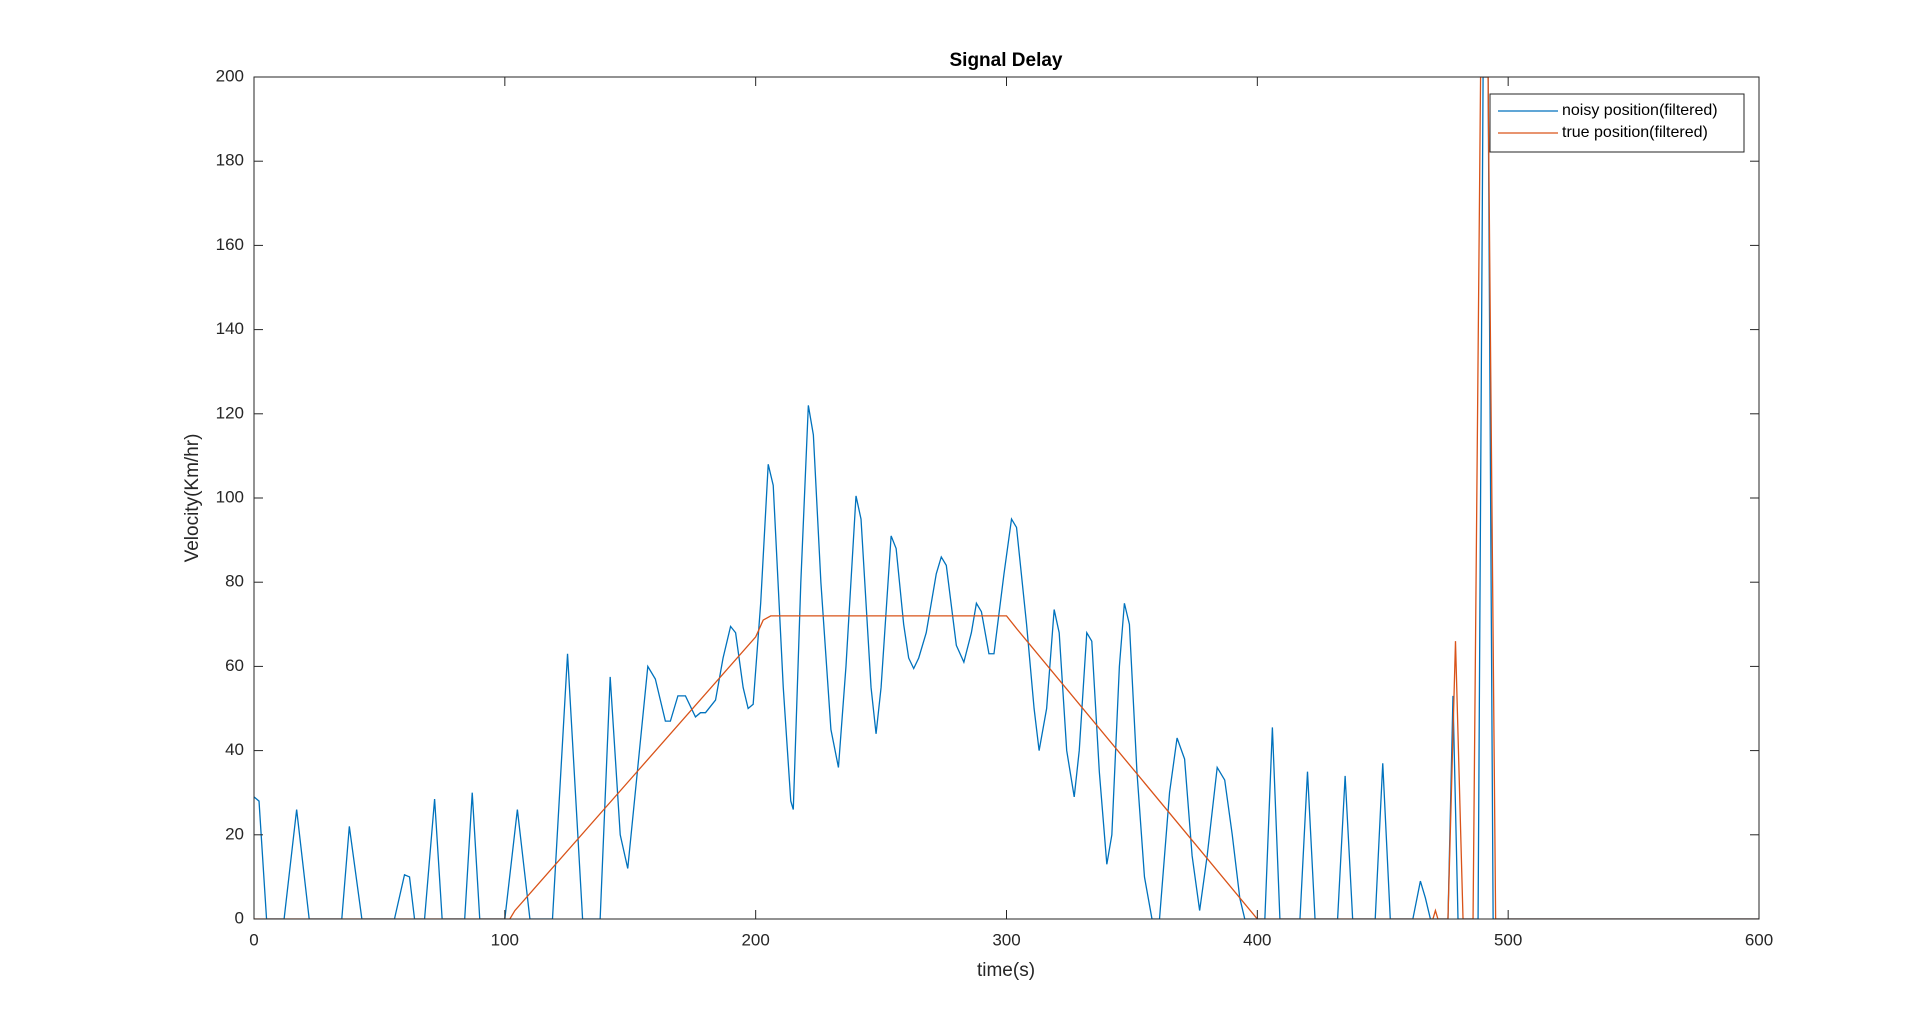 The image size is (1920, 1019). I want to click on y-tick-label: 40, so click(234, 749).